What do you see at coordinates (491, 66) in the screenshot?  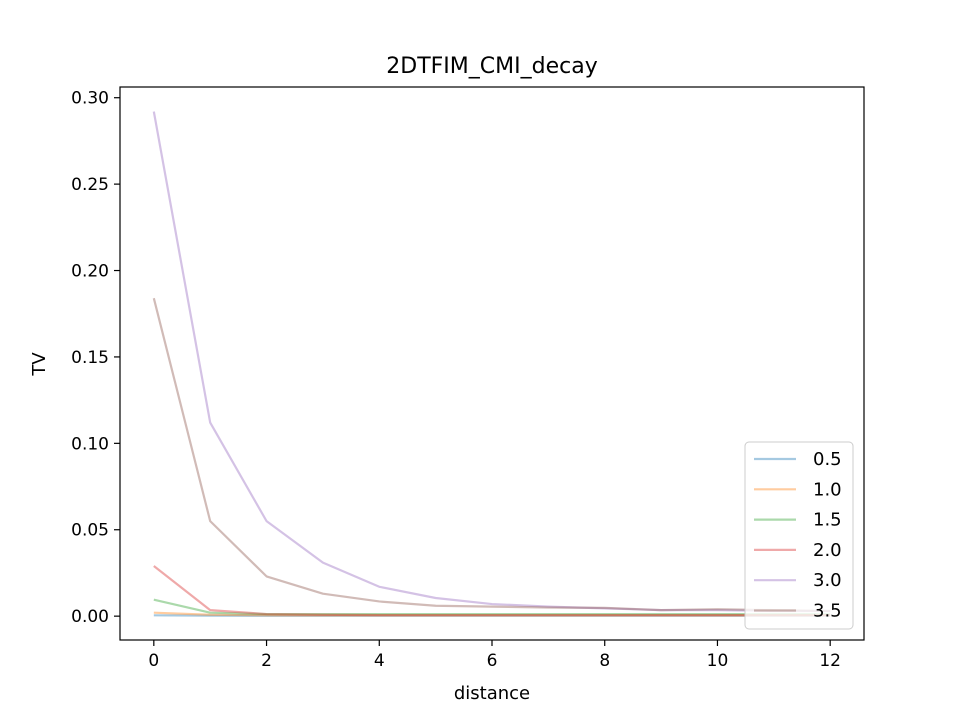 I see `chart-title: 2DTFIM_CMI_decay` at bounding box center [491, 66].